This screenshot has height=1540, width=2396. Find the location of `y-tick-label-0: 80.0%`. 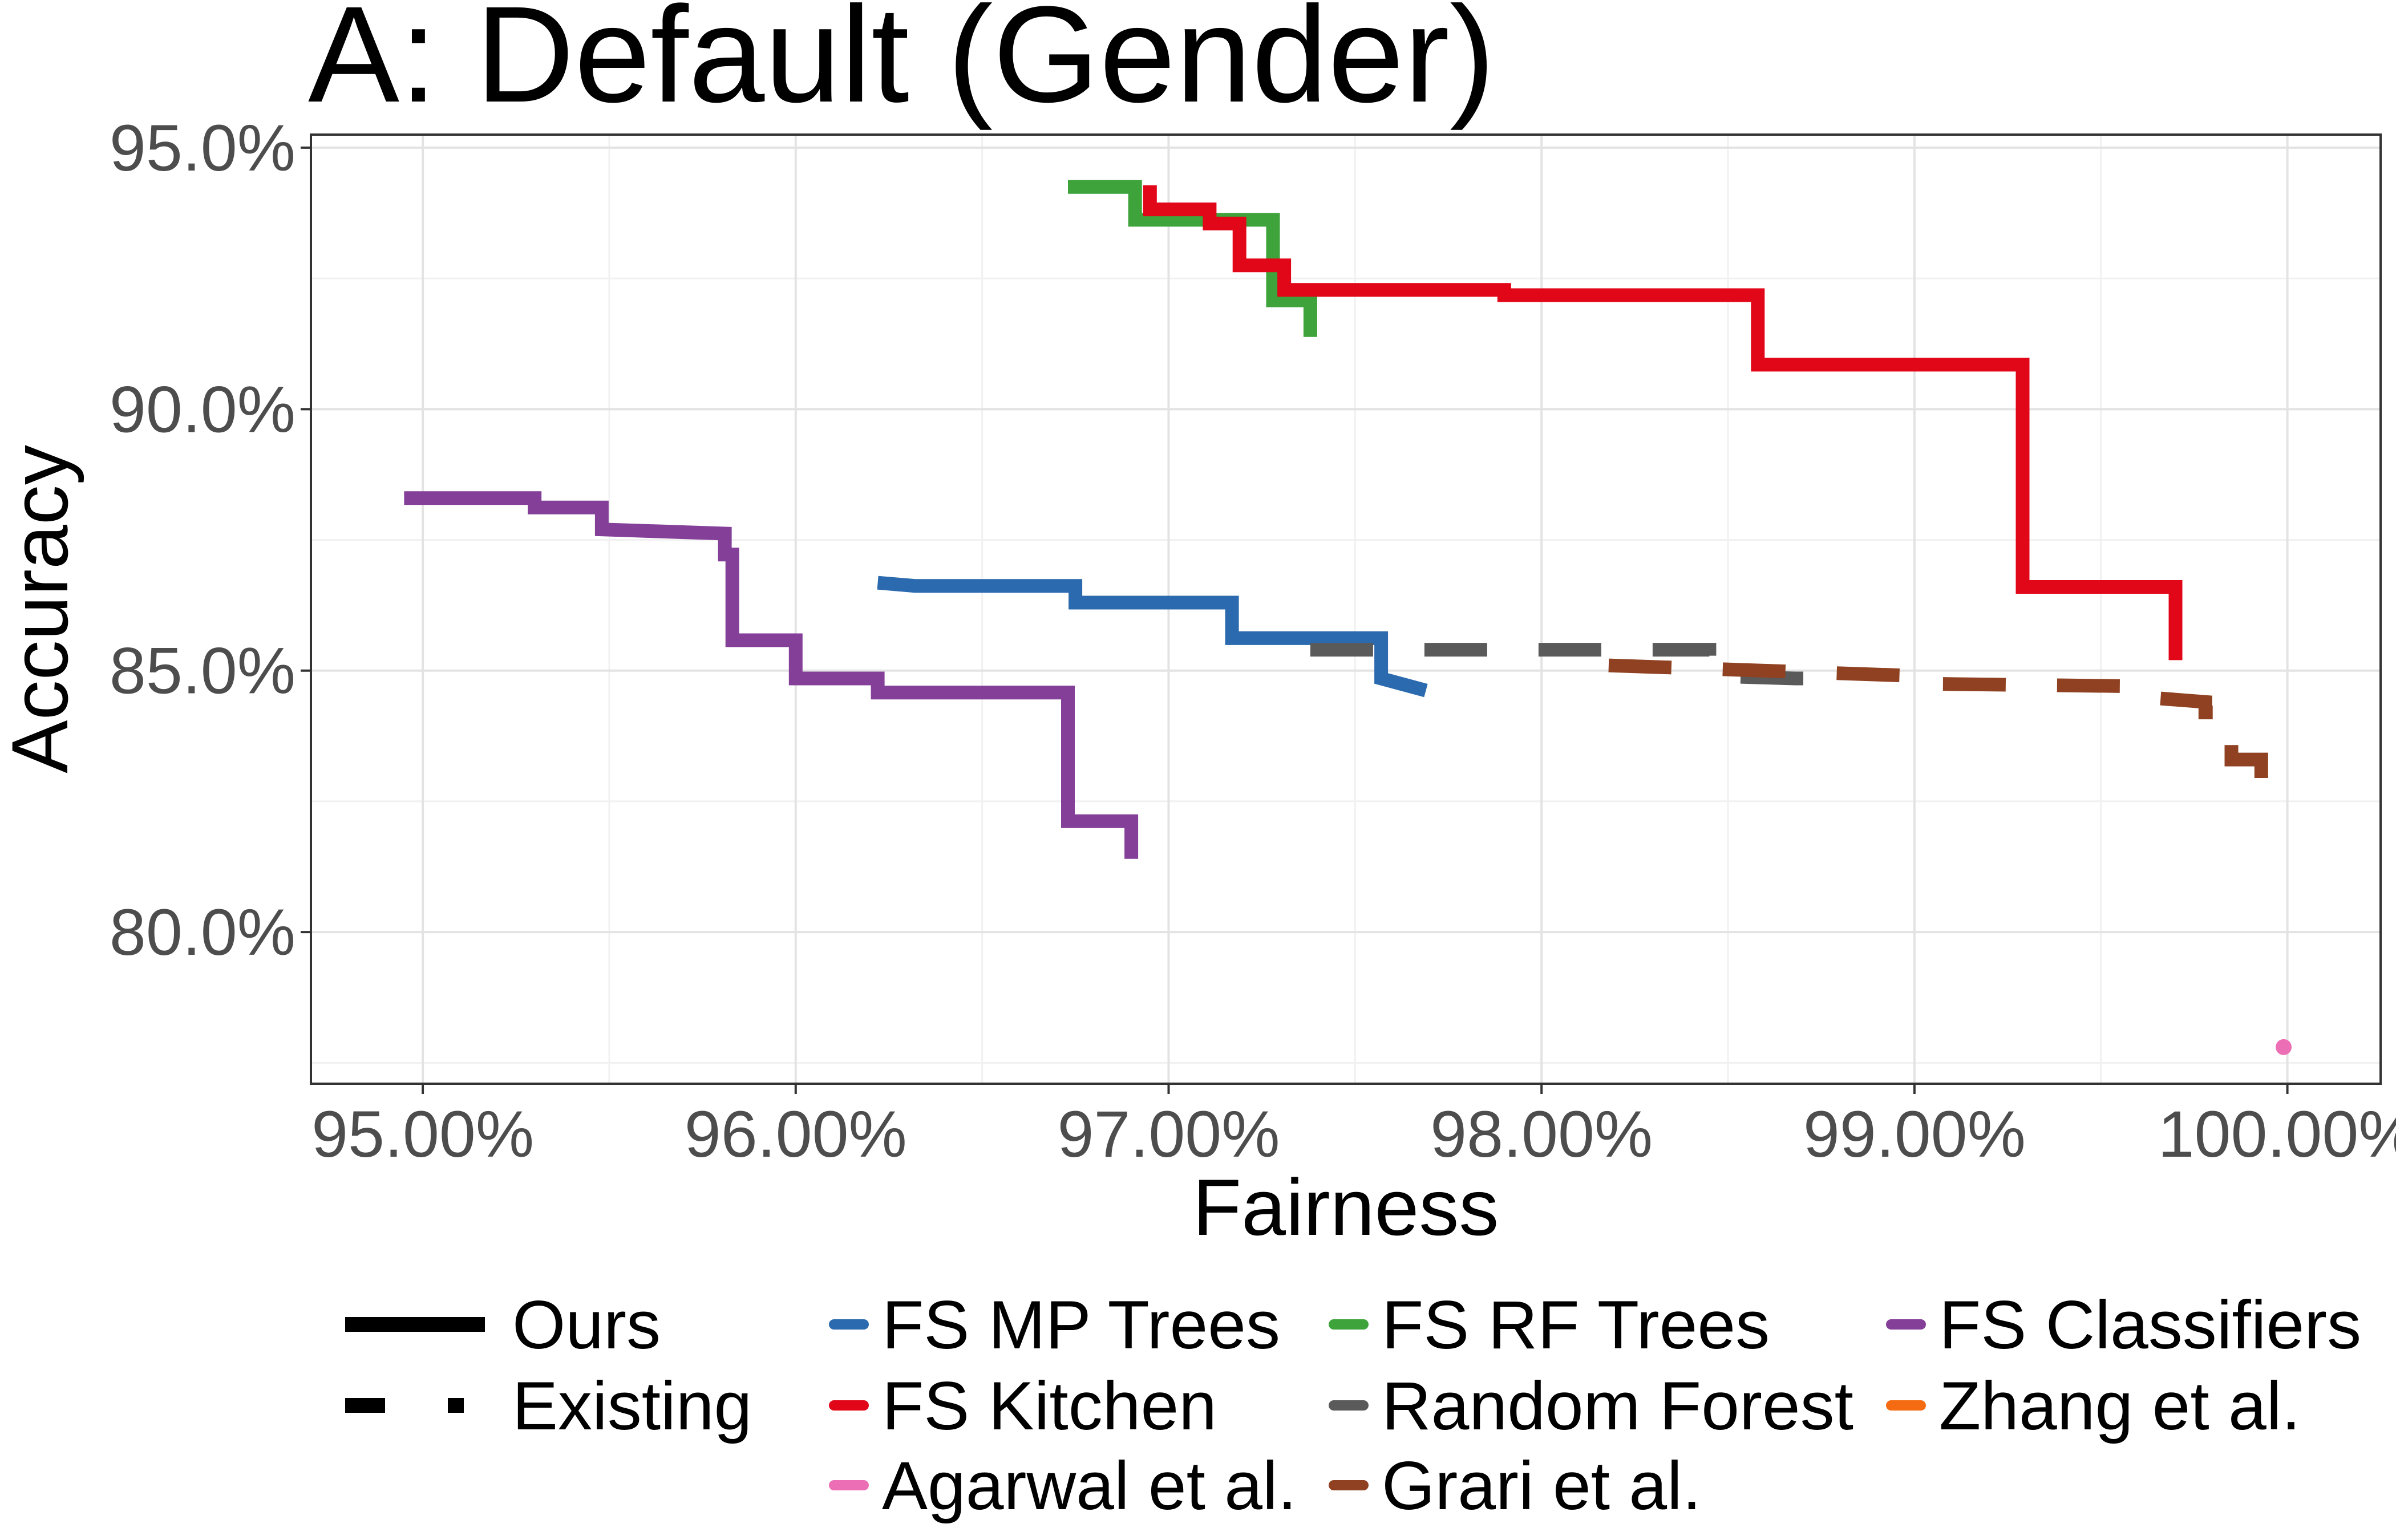

y-tick-label-0: 80.0% is located at coordinates (203, 933).